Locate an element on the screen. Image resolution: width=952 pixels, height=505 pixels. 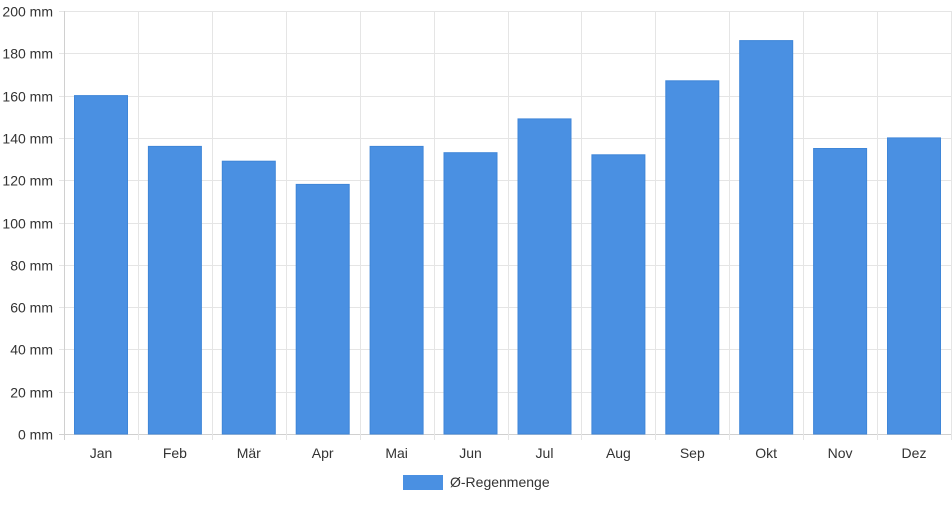
legend: Ø-Regenmenge is located at coordinates (476, 482).